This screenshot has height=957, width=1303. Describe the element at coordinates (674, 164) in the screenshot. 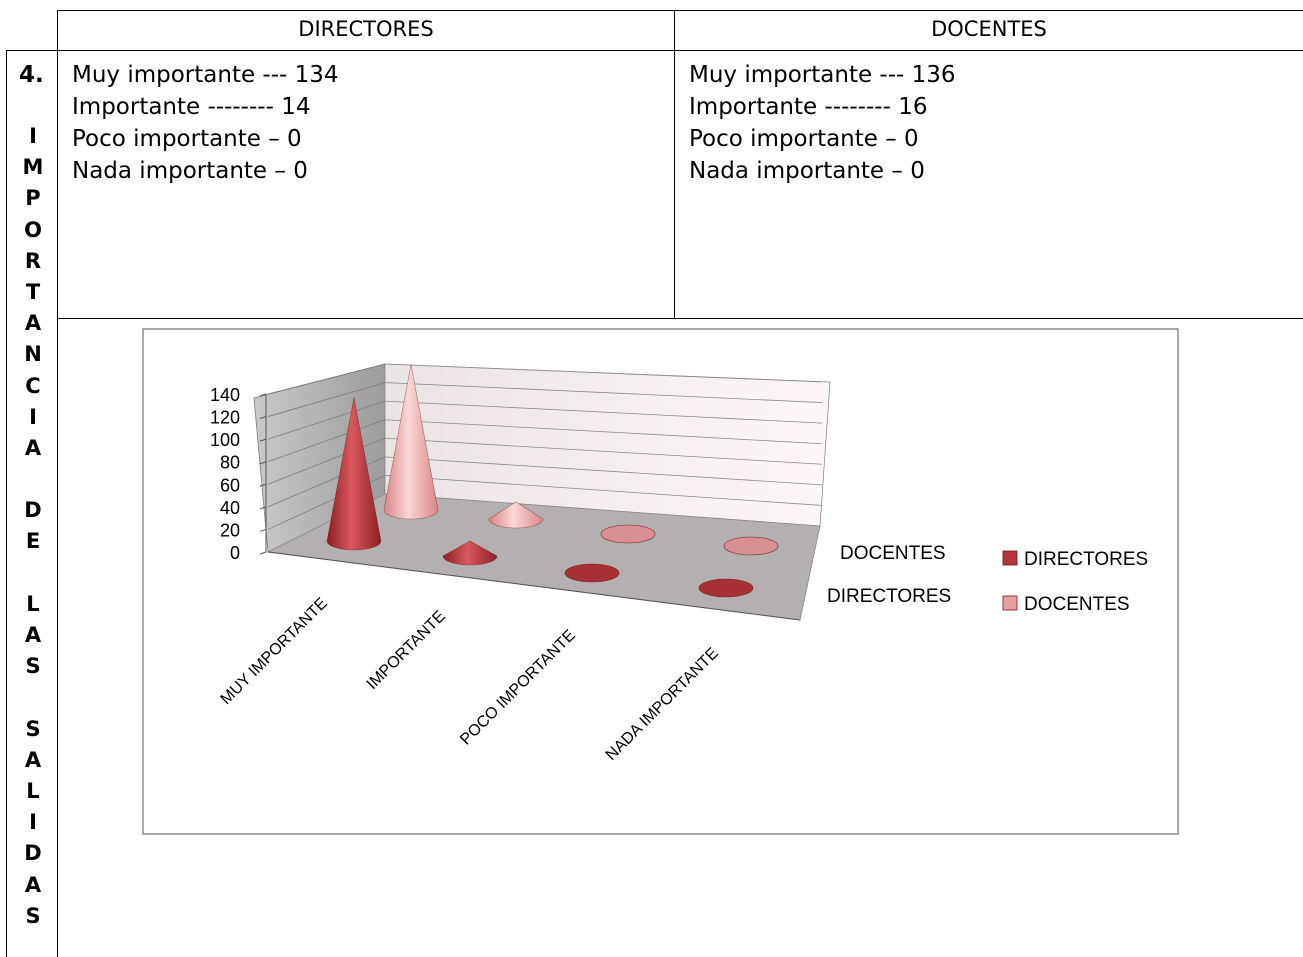

I see `middle-column-border` at that location.